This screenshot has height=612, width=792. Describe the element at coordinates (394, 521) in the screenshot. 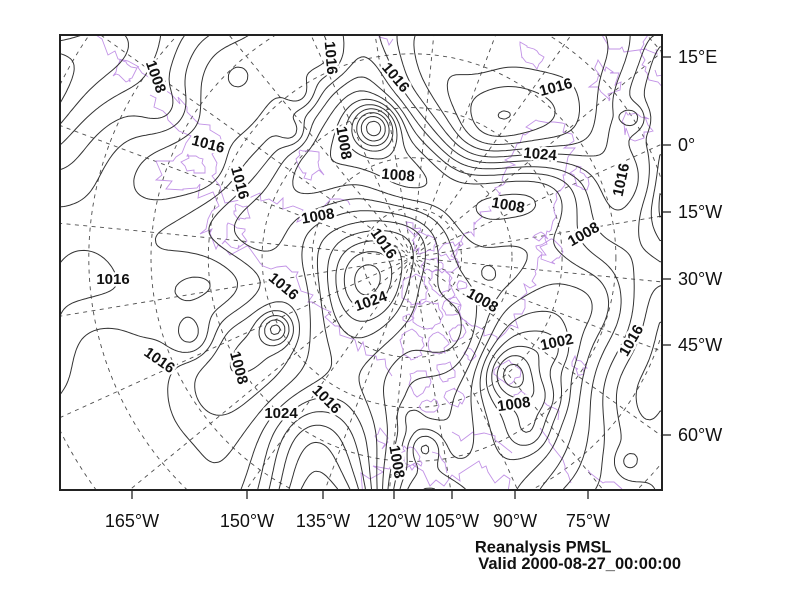

I see `svg-text: 120°W` at that location.